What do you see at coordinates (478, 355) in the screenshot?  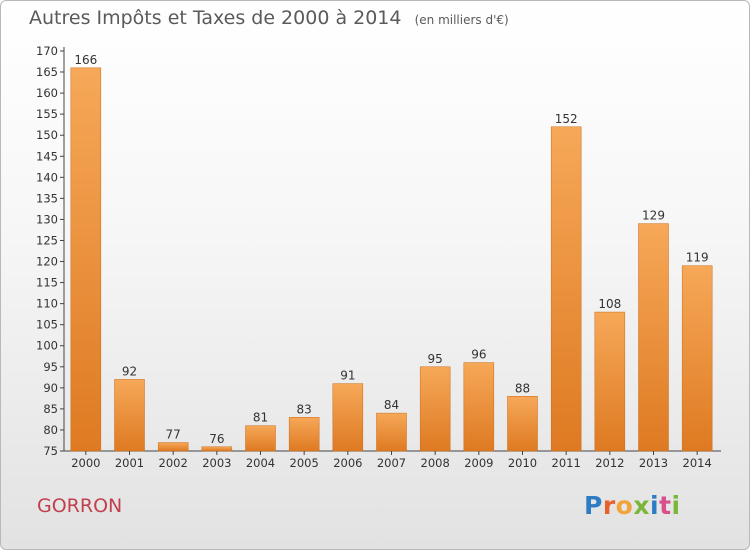 I see `bar-value-label: 96` at bounding box center [478, 355].